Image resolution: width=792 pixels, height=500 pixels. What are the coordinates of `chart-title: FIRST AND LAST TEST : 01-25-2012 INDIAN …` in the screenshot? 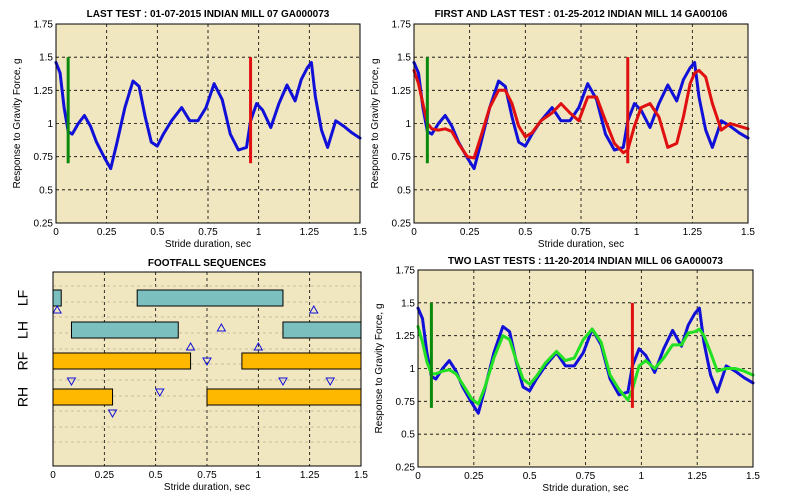 It's located at (581, 14).